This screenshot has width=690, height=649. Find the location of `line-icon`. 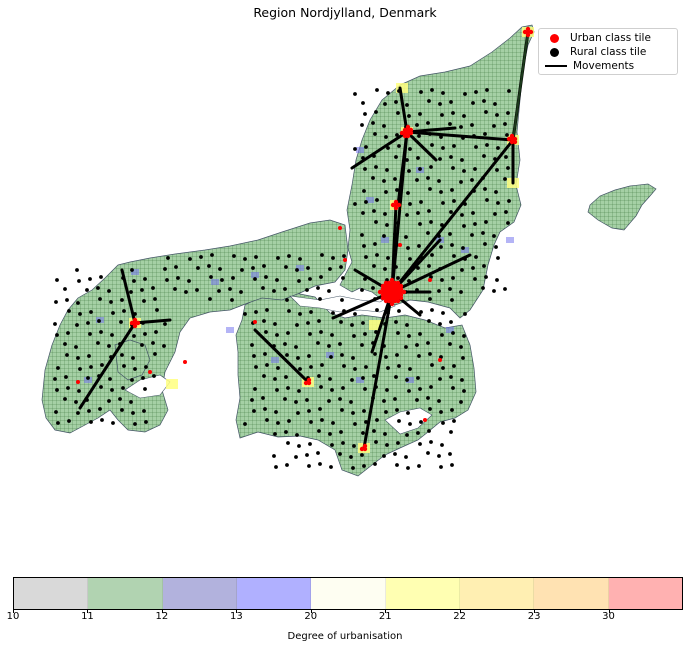

line-icon is located at coordinates (556, 66).